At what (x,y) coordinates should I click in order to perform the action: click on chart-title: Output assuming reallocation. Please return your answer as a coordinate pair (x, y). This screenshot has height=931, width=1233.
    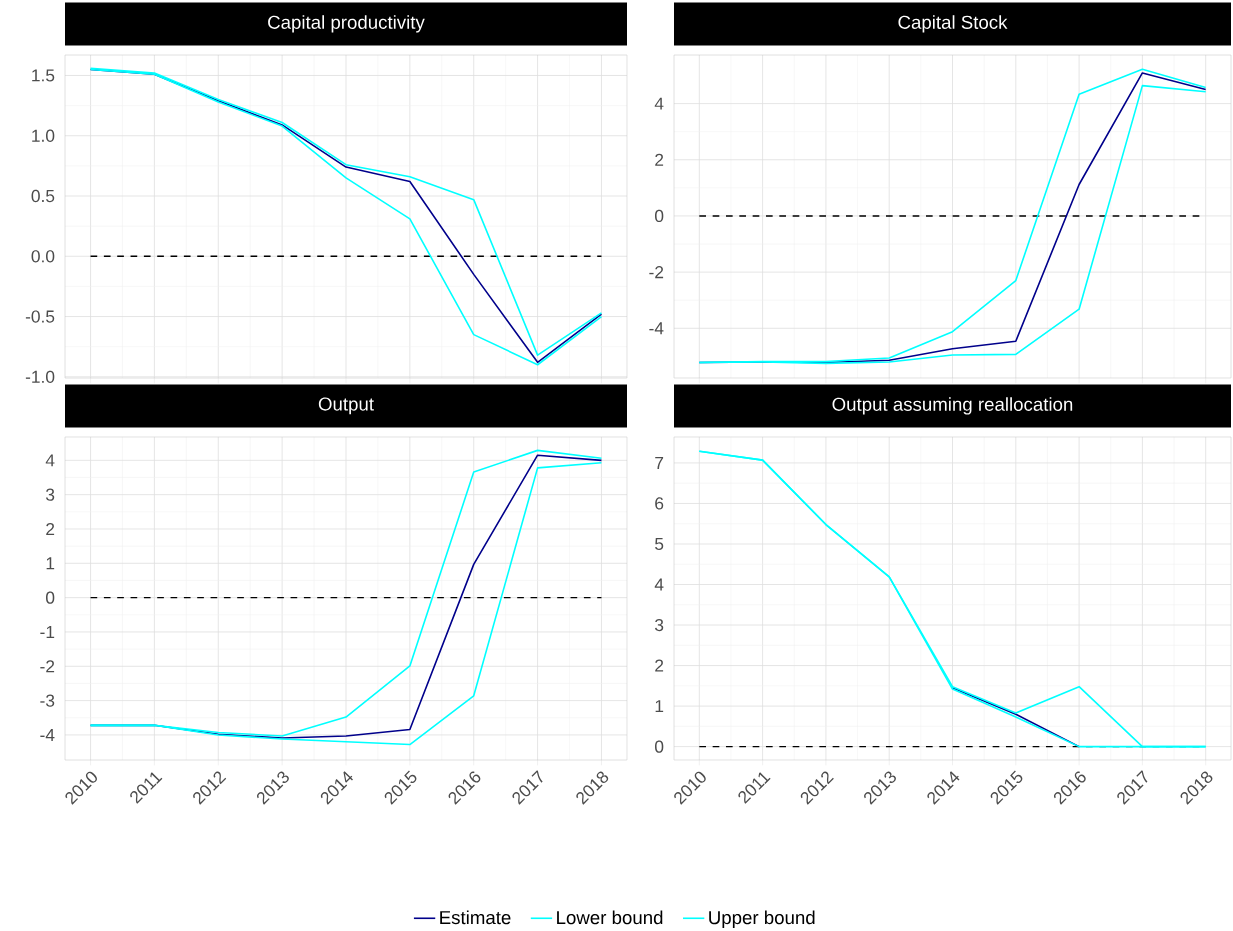
    Looking at the image, I should click on (952, 406).